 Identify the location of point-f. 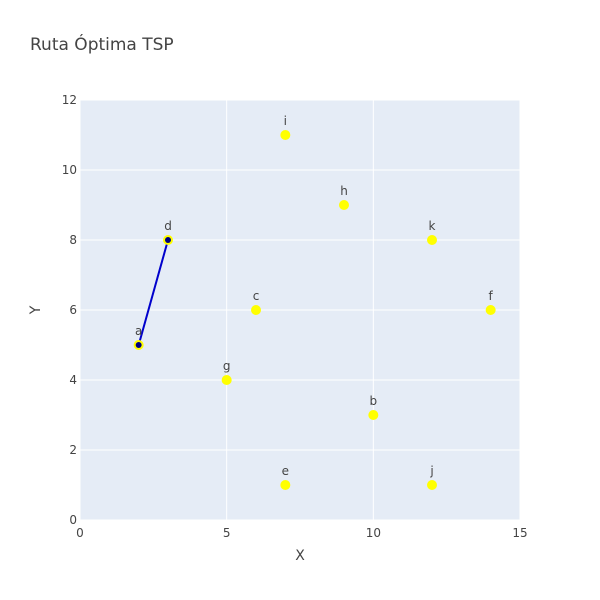
(490, 310).